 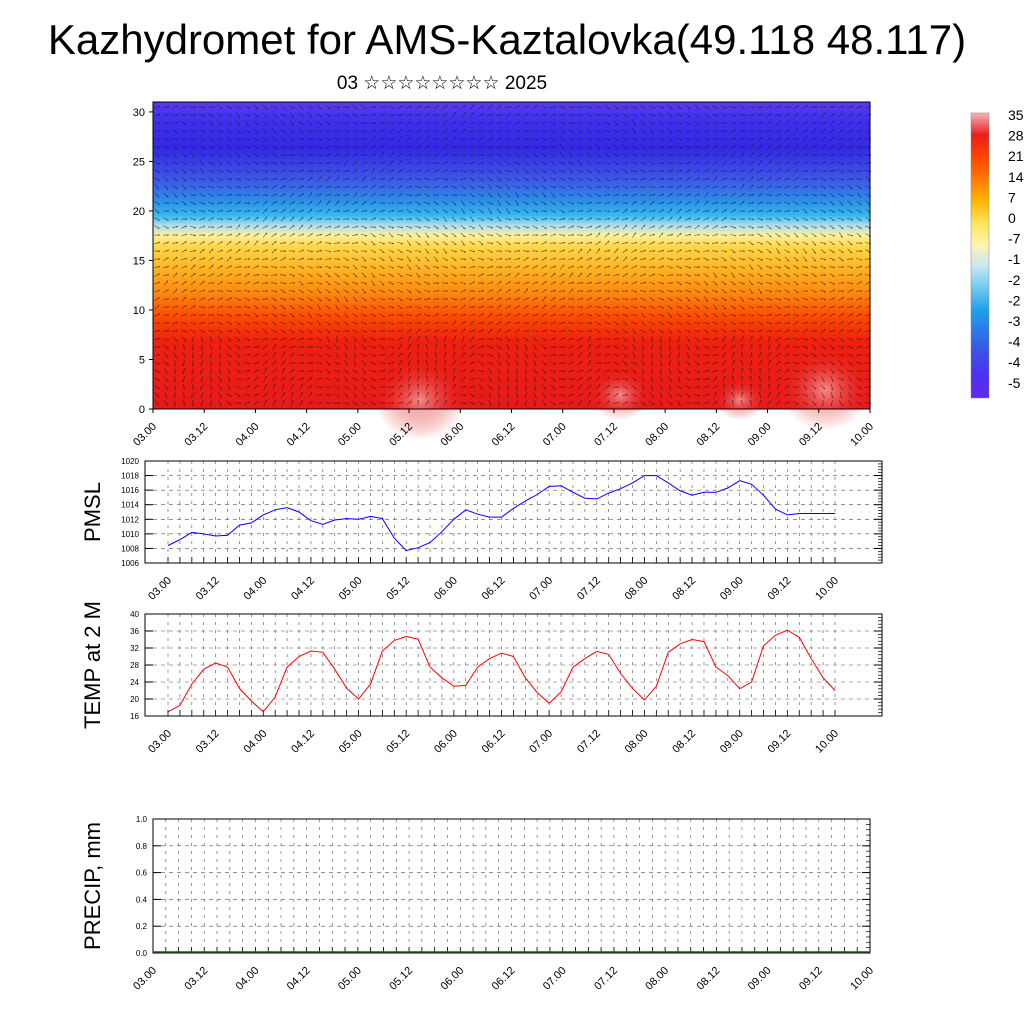 What do you see at coordinates (303, 742) in the screenshot?
I see `x-tick-label: 04.12` at bounding box center [303, 742].